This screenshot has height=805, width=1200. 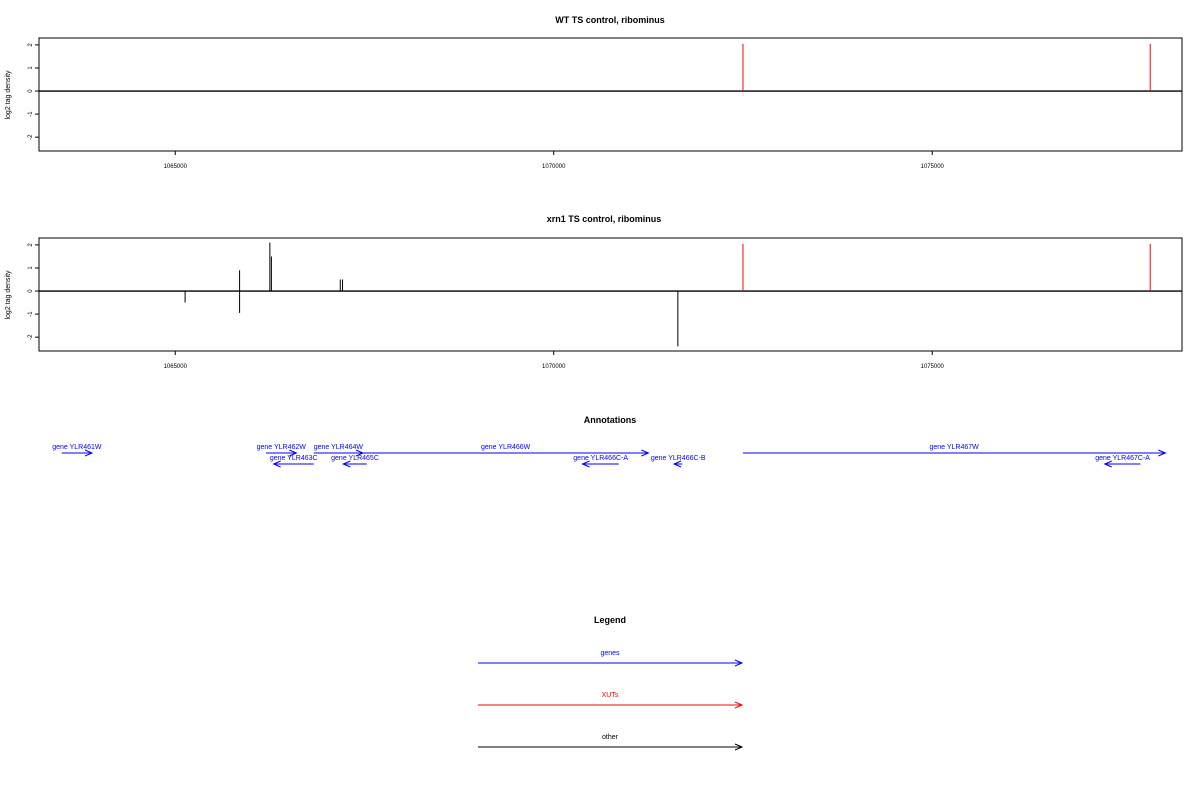 I want to click on annotations-title: Annotations, so click(x=610, y=420).